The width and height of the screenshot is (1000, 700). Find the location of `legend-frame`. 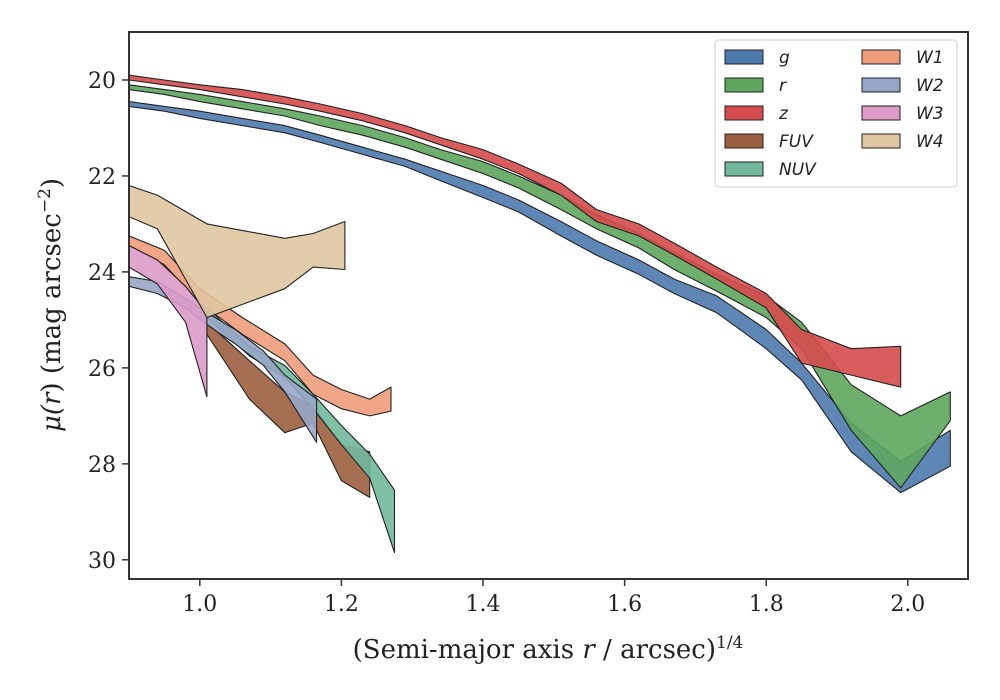

legend-frame is located at coordinates (836, 113).